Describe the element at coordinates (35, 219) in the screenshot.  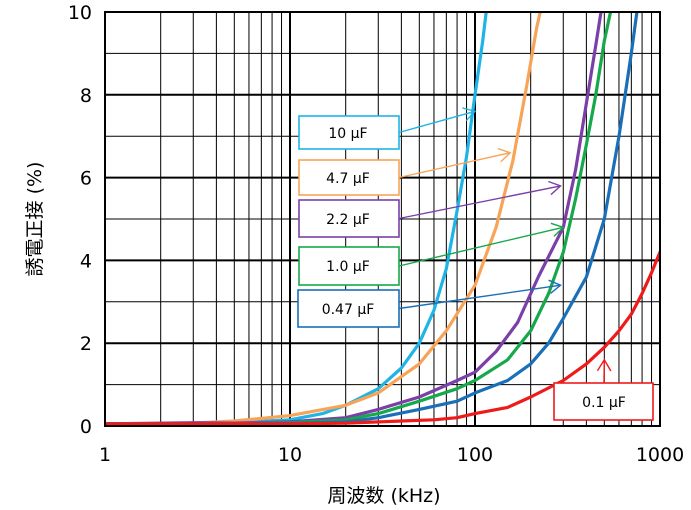
I see `y-axis-title: 誘電正接 (%)` at that location.